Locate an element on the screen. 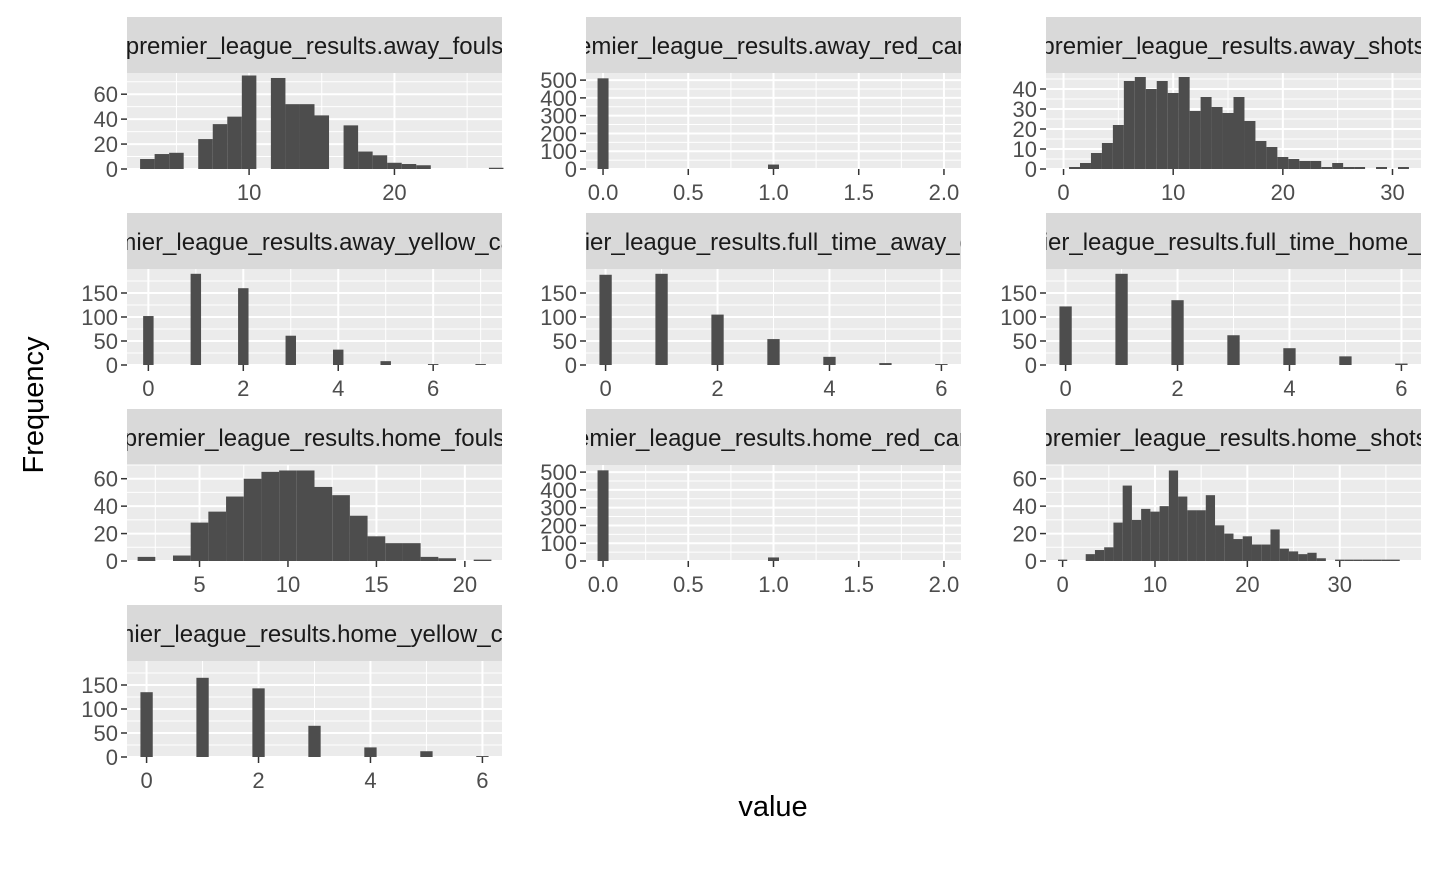 The image size is (1440, 889). x-tick-label: 2 is located at coordinates (243, 388).